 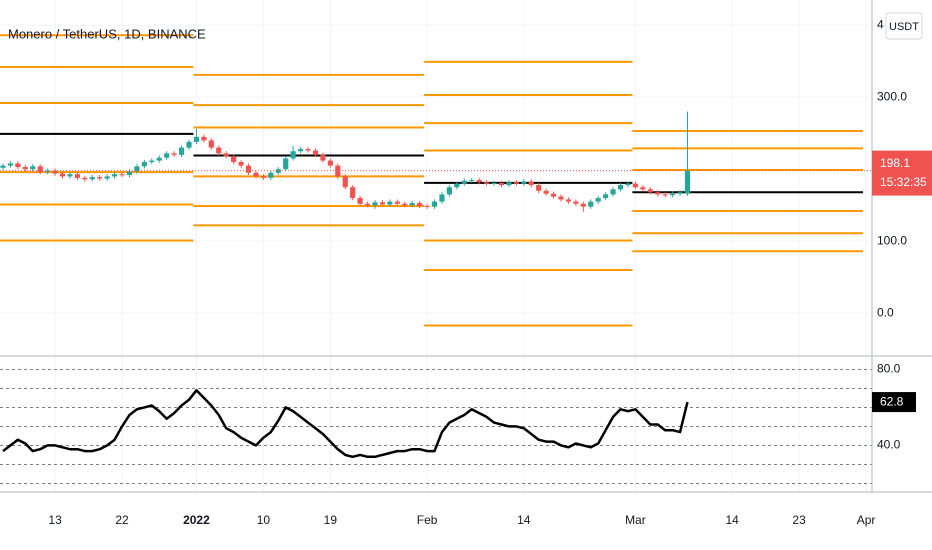 I want to click on y-tick-label: 4, so click(x=880, y=24).